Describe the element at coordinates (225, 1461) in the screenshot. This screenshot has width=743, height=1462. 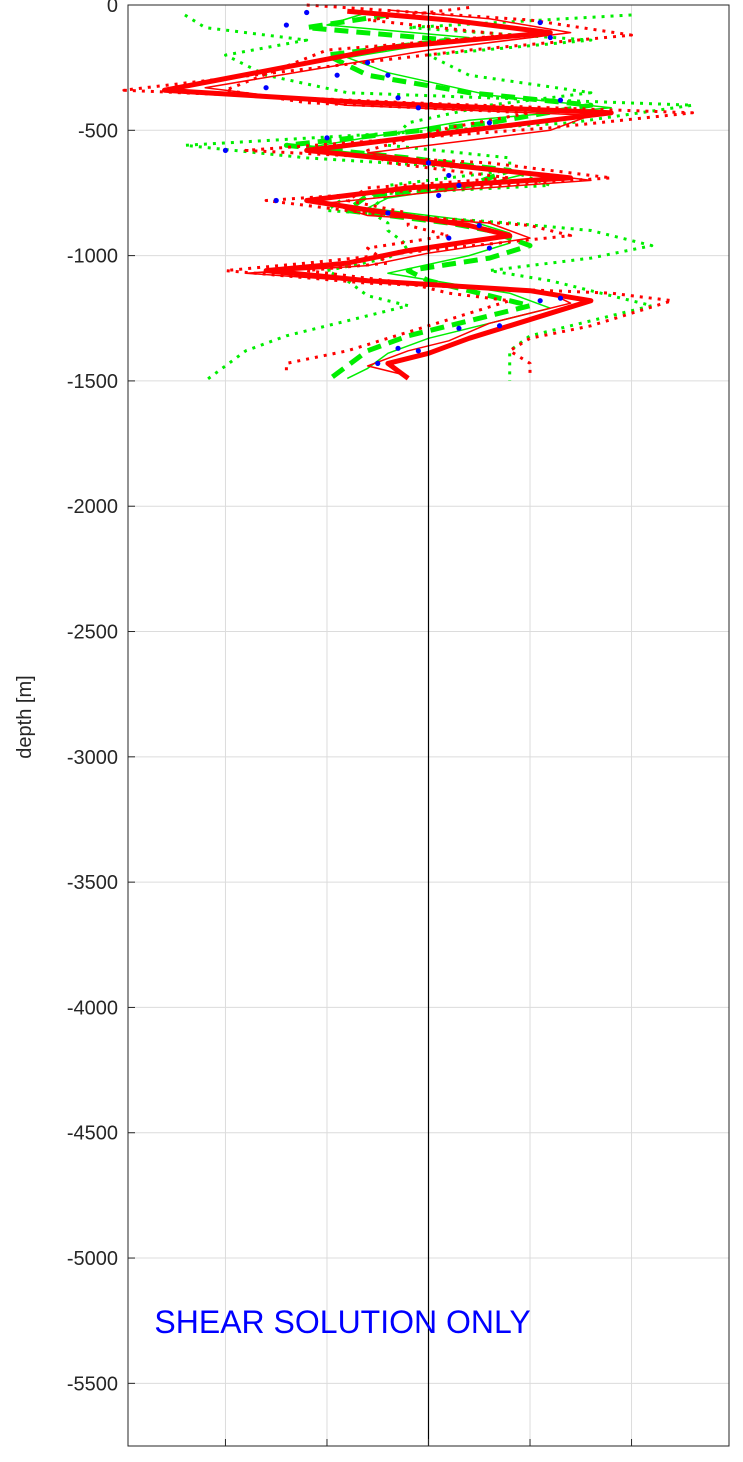
I see `x-tick-label: -10` at that location.